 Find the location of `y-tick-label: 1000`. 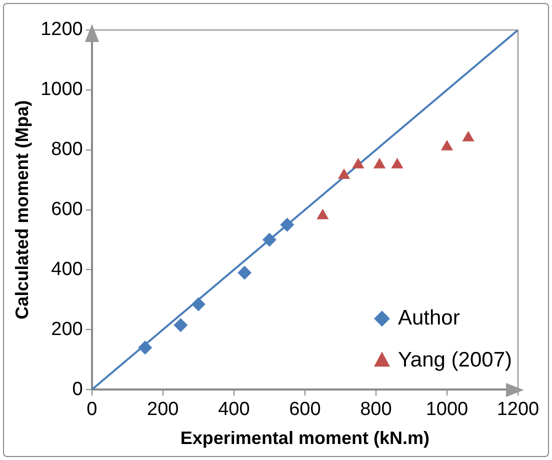

y-tick-label: 1000 is located at coordinates (61, 89).